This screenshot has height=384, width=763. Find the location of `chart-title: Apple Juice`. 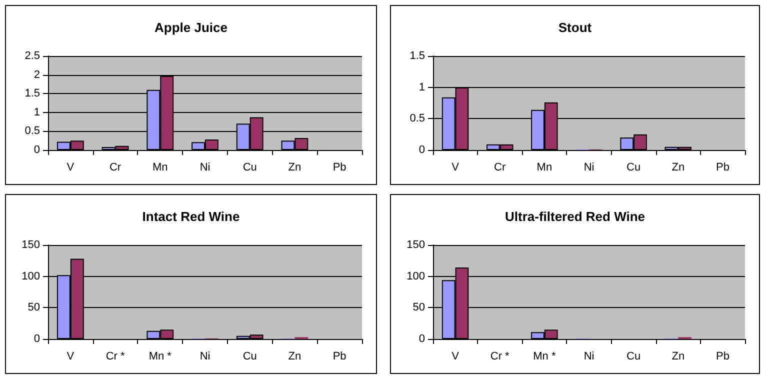

chart-title: Apple Juice is located at coordinates (191, 27).